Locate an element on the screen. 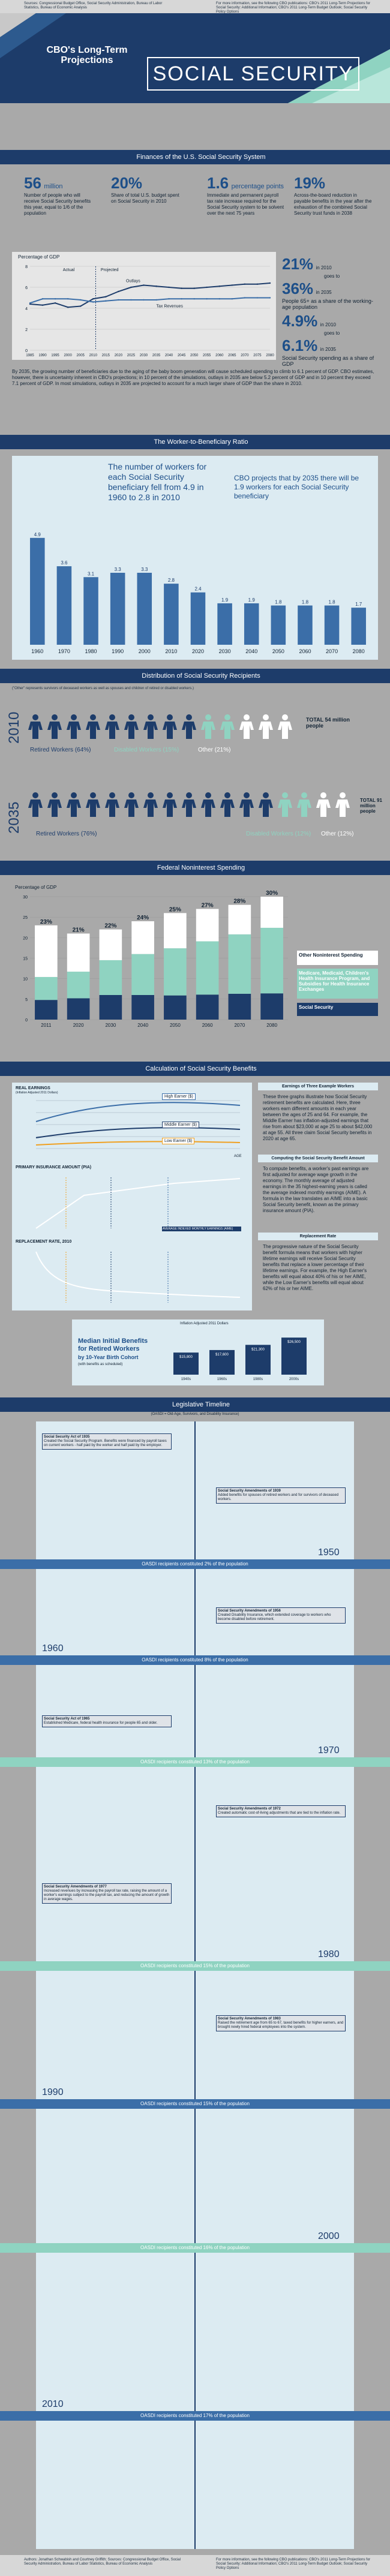 This screenshot has width=390, height=2576. median-bar is located at coordinates (294, 1356).